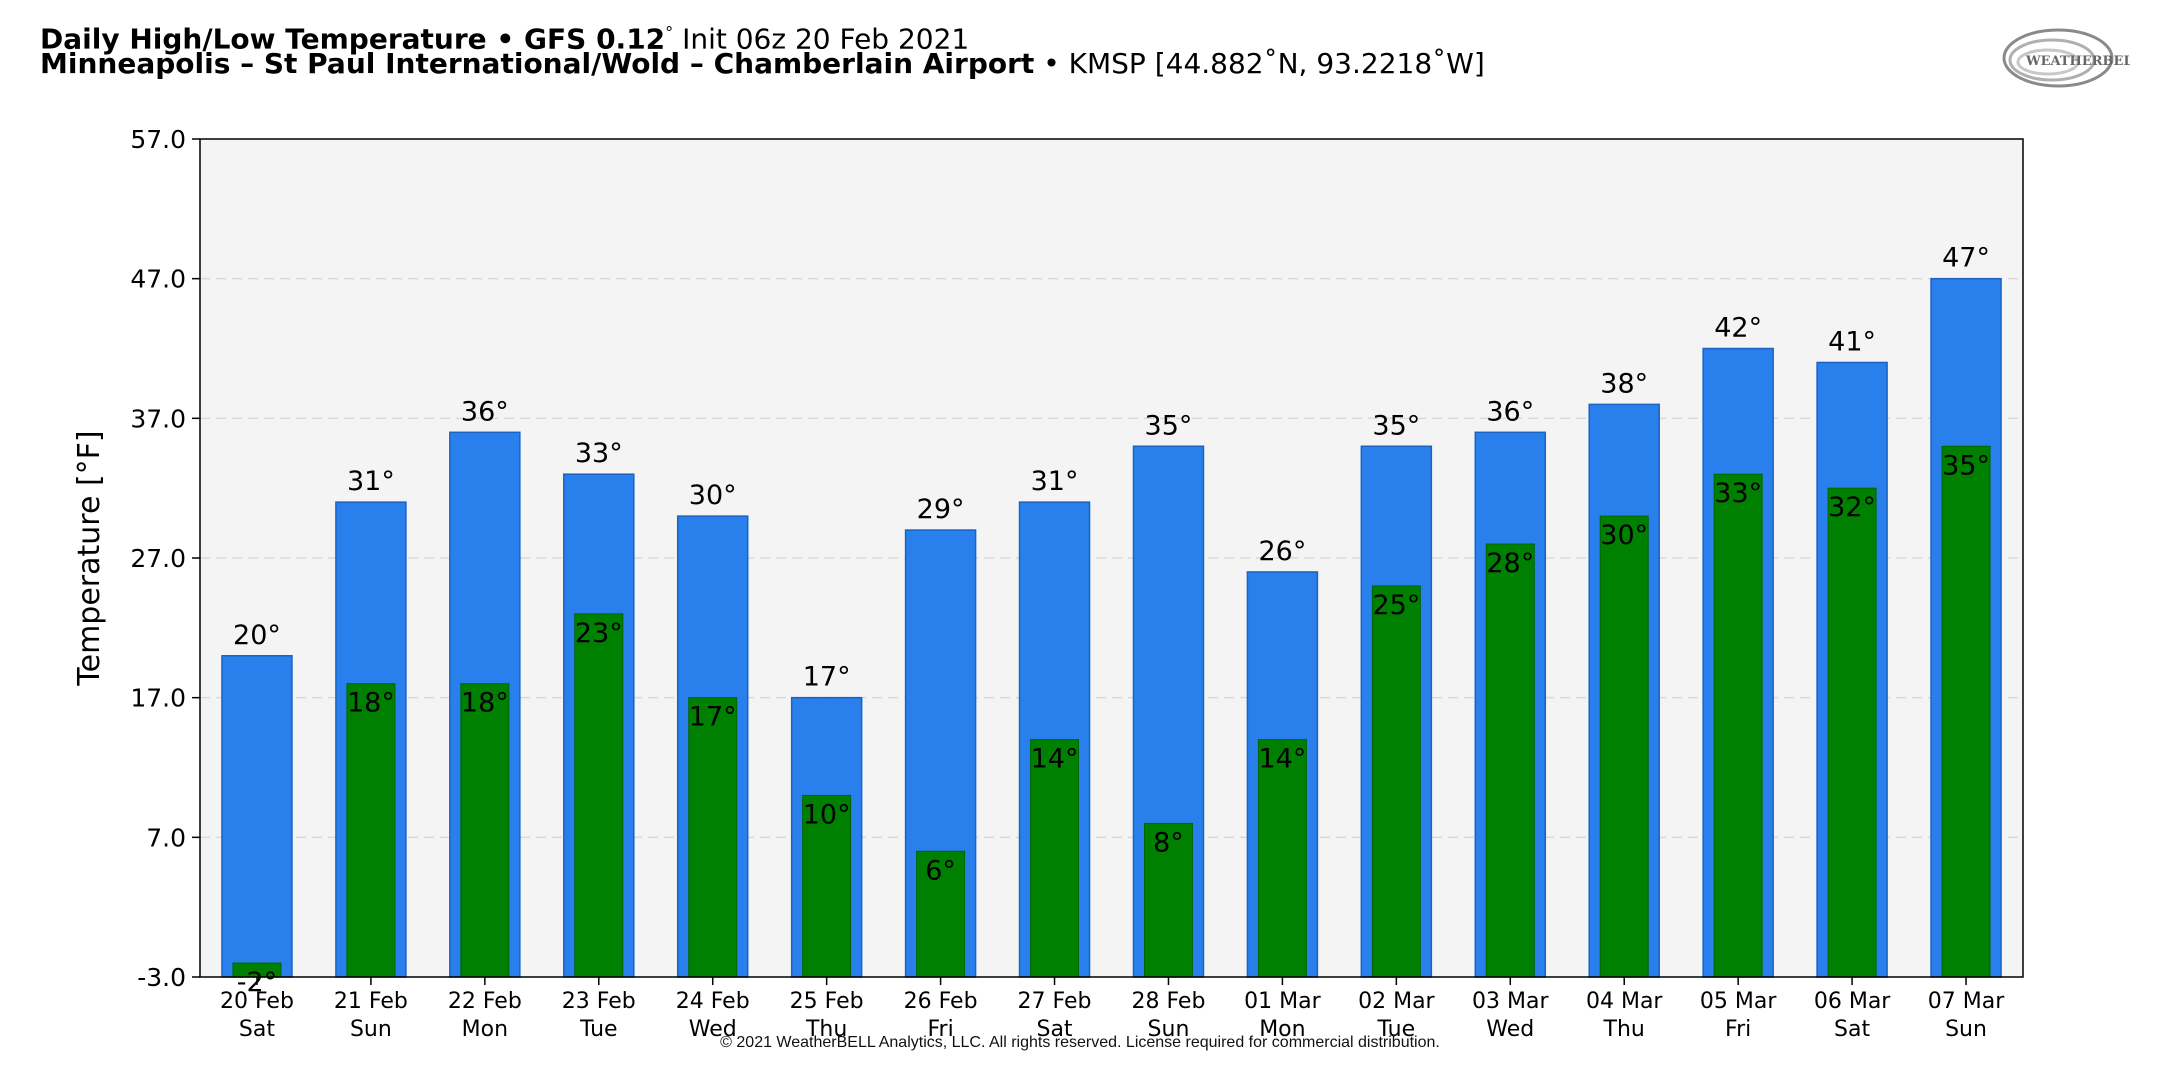  What do you see at coordinates (940, 870) in the screenshot?
I see `low-value-label: 6°` at bounding box center [940, 870].